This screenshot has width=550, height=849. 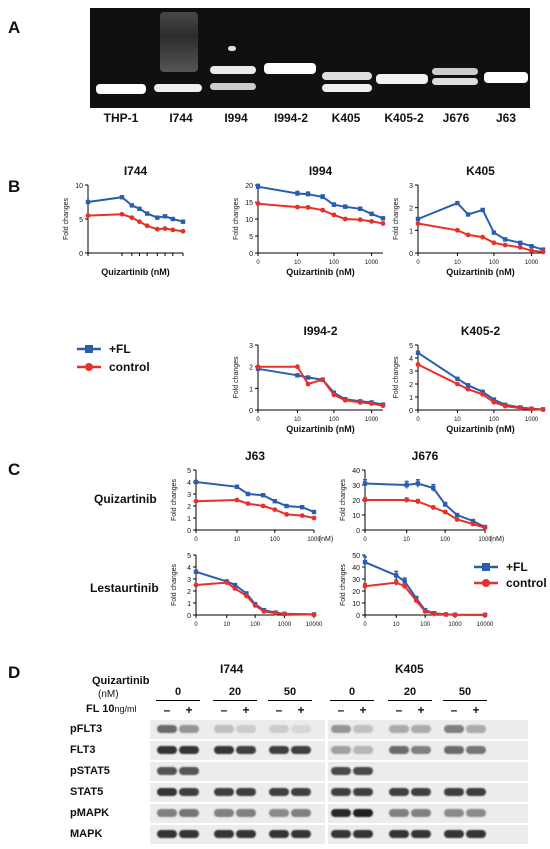 I want to click on agarose-gel-image, so click(x=310, y=58).